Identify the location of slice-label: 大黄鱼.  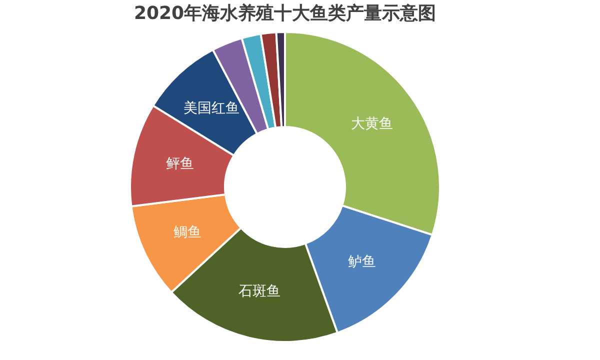
(371, 124).